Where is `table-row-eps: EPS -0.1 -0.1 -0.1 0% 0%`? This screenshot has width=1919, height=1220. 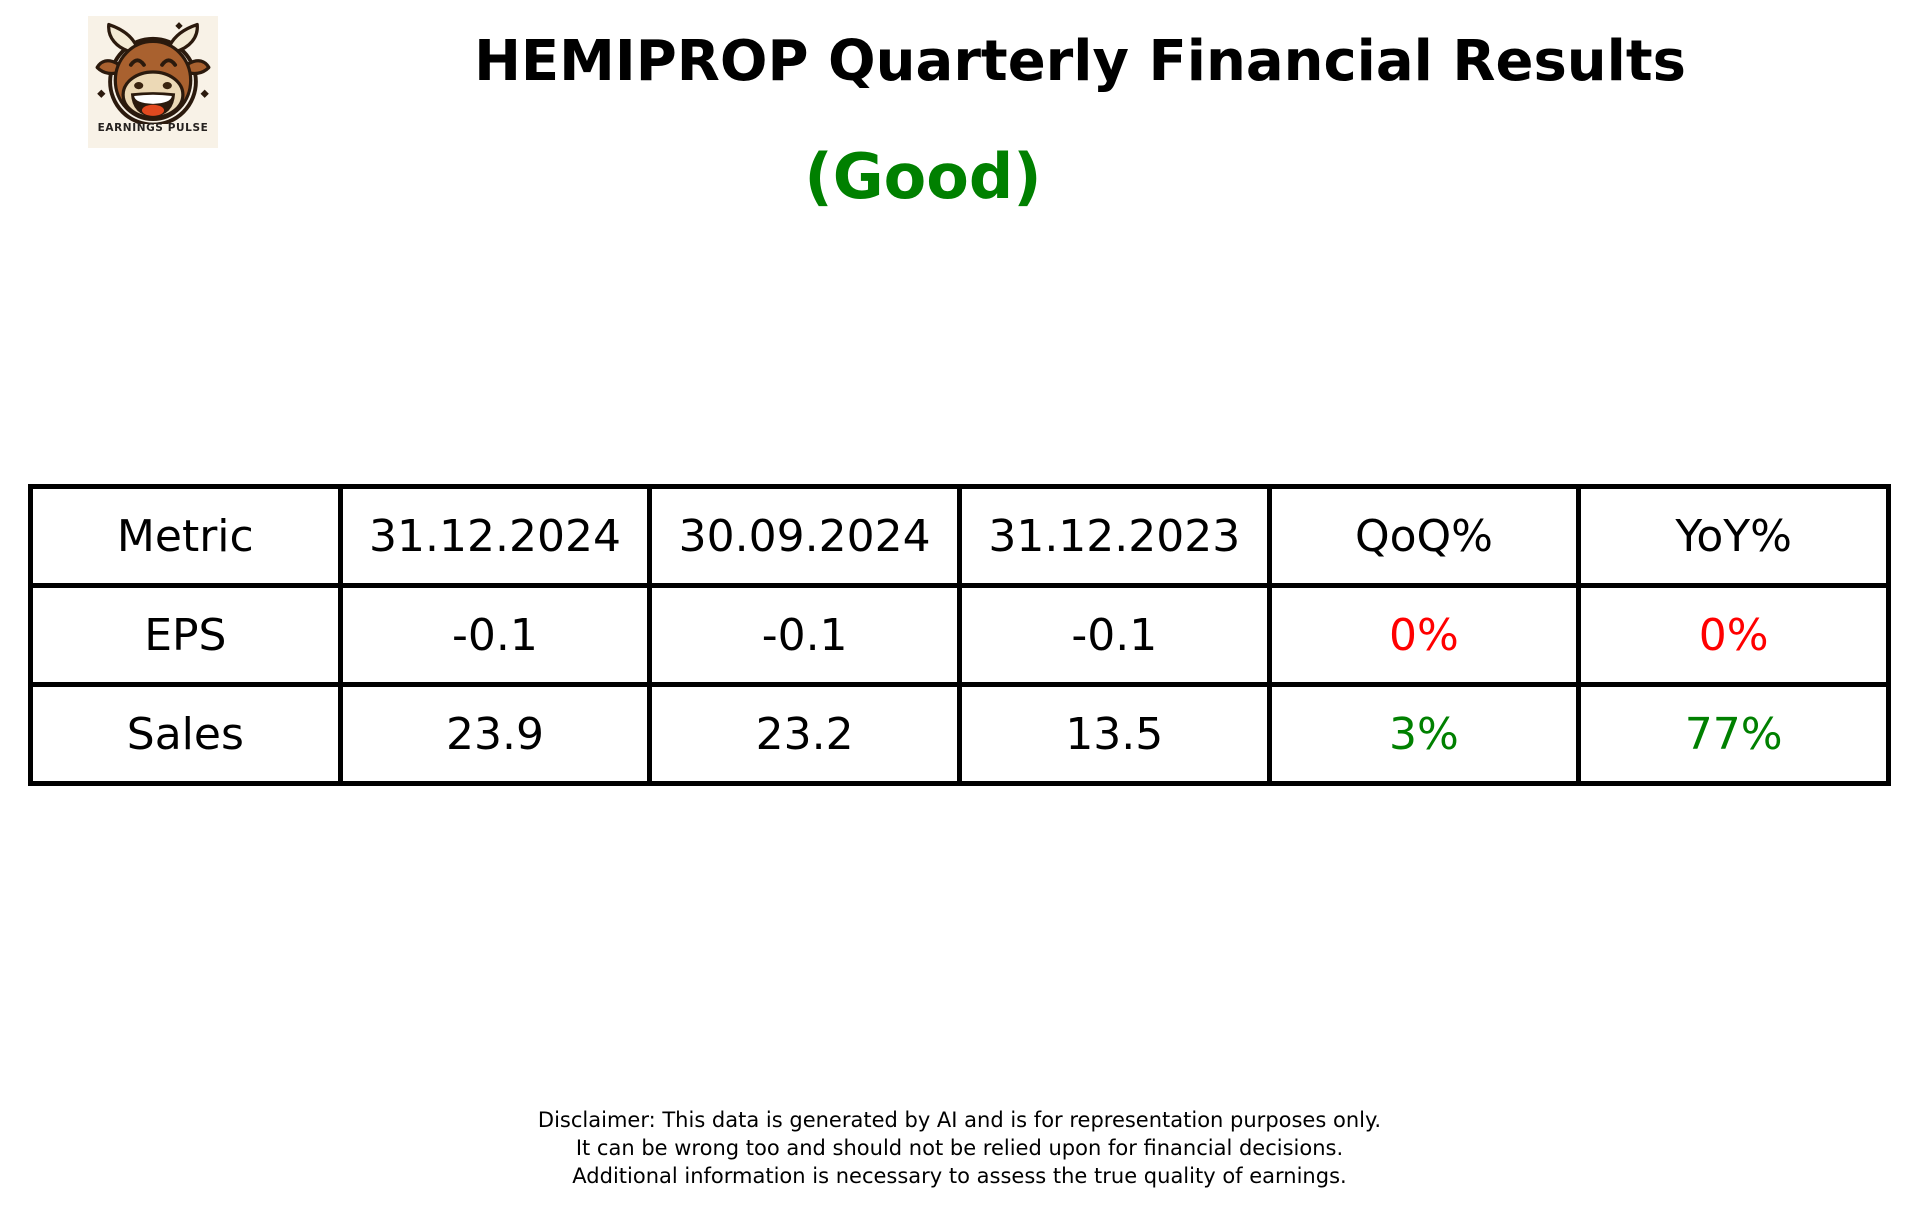
table-row-eps: EPS -0.1 -0.1 -0.1 0% 0% is located at coordinates (959, 635).